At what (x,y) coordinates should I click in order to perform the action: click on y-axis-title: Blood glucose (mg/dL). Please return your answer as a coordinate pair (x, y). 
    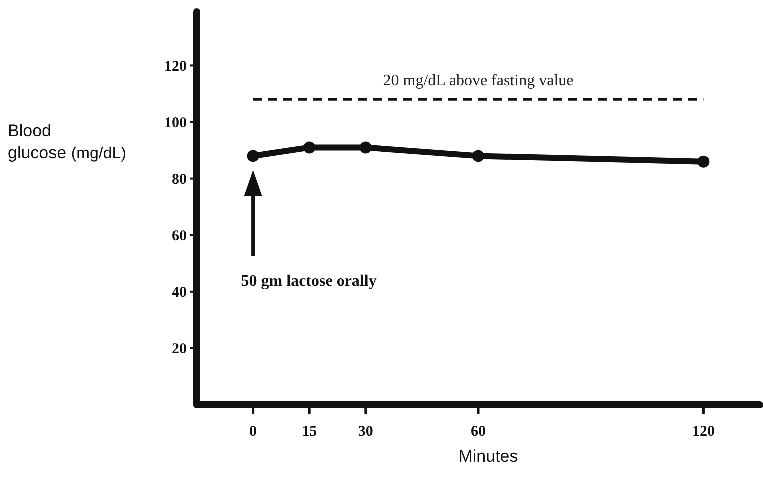
    Looking at the image, I should click on (67, 141).